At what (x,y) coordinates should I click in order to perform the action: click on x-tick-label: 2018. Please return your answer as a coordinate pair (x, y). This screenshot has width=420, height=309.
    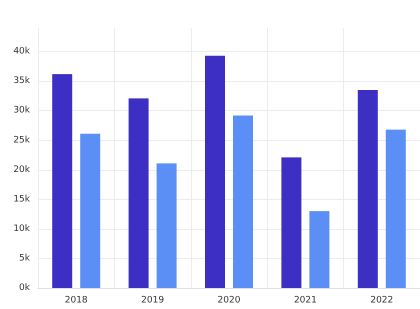
    Looking at the image, I should click on (76, 301).